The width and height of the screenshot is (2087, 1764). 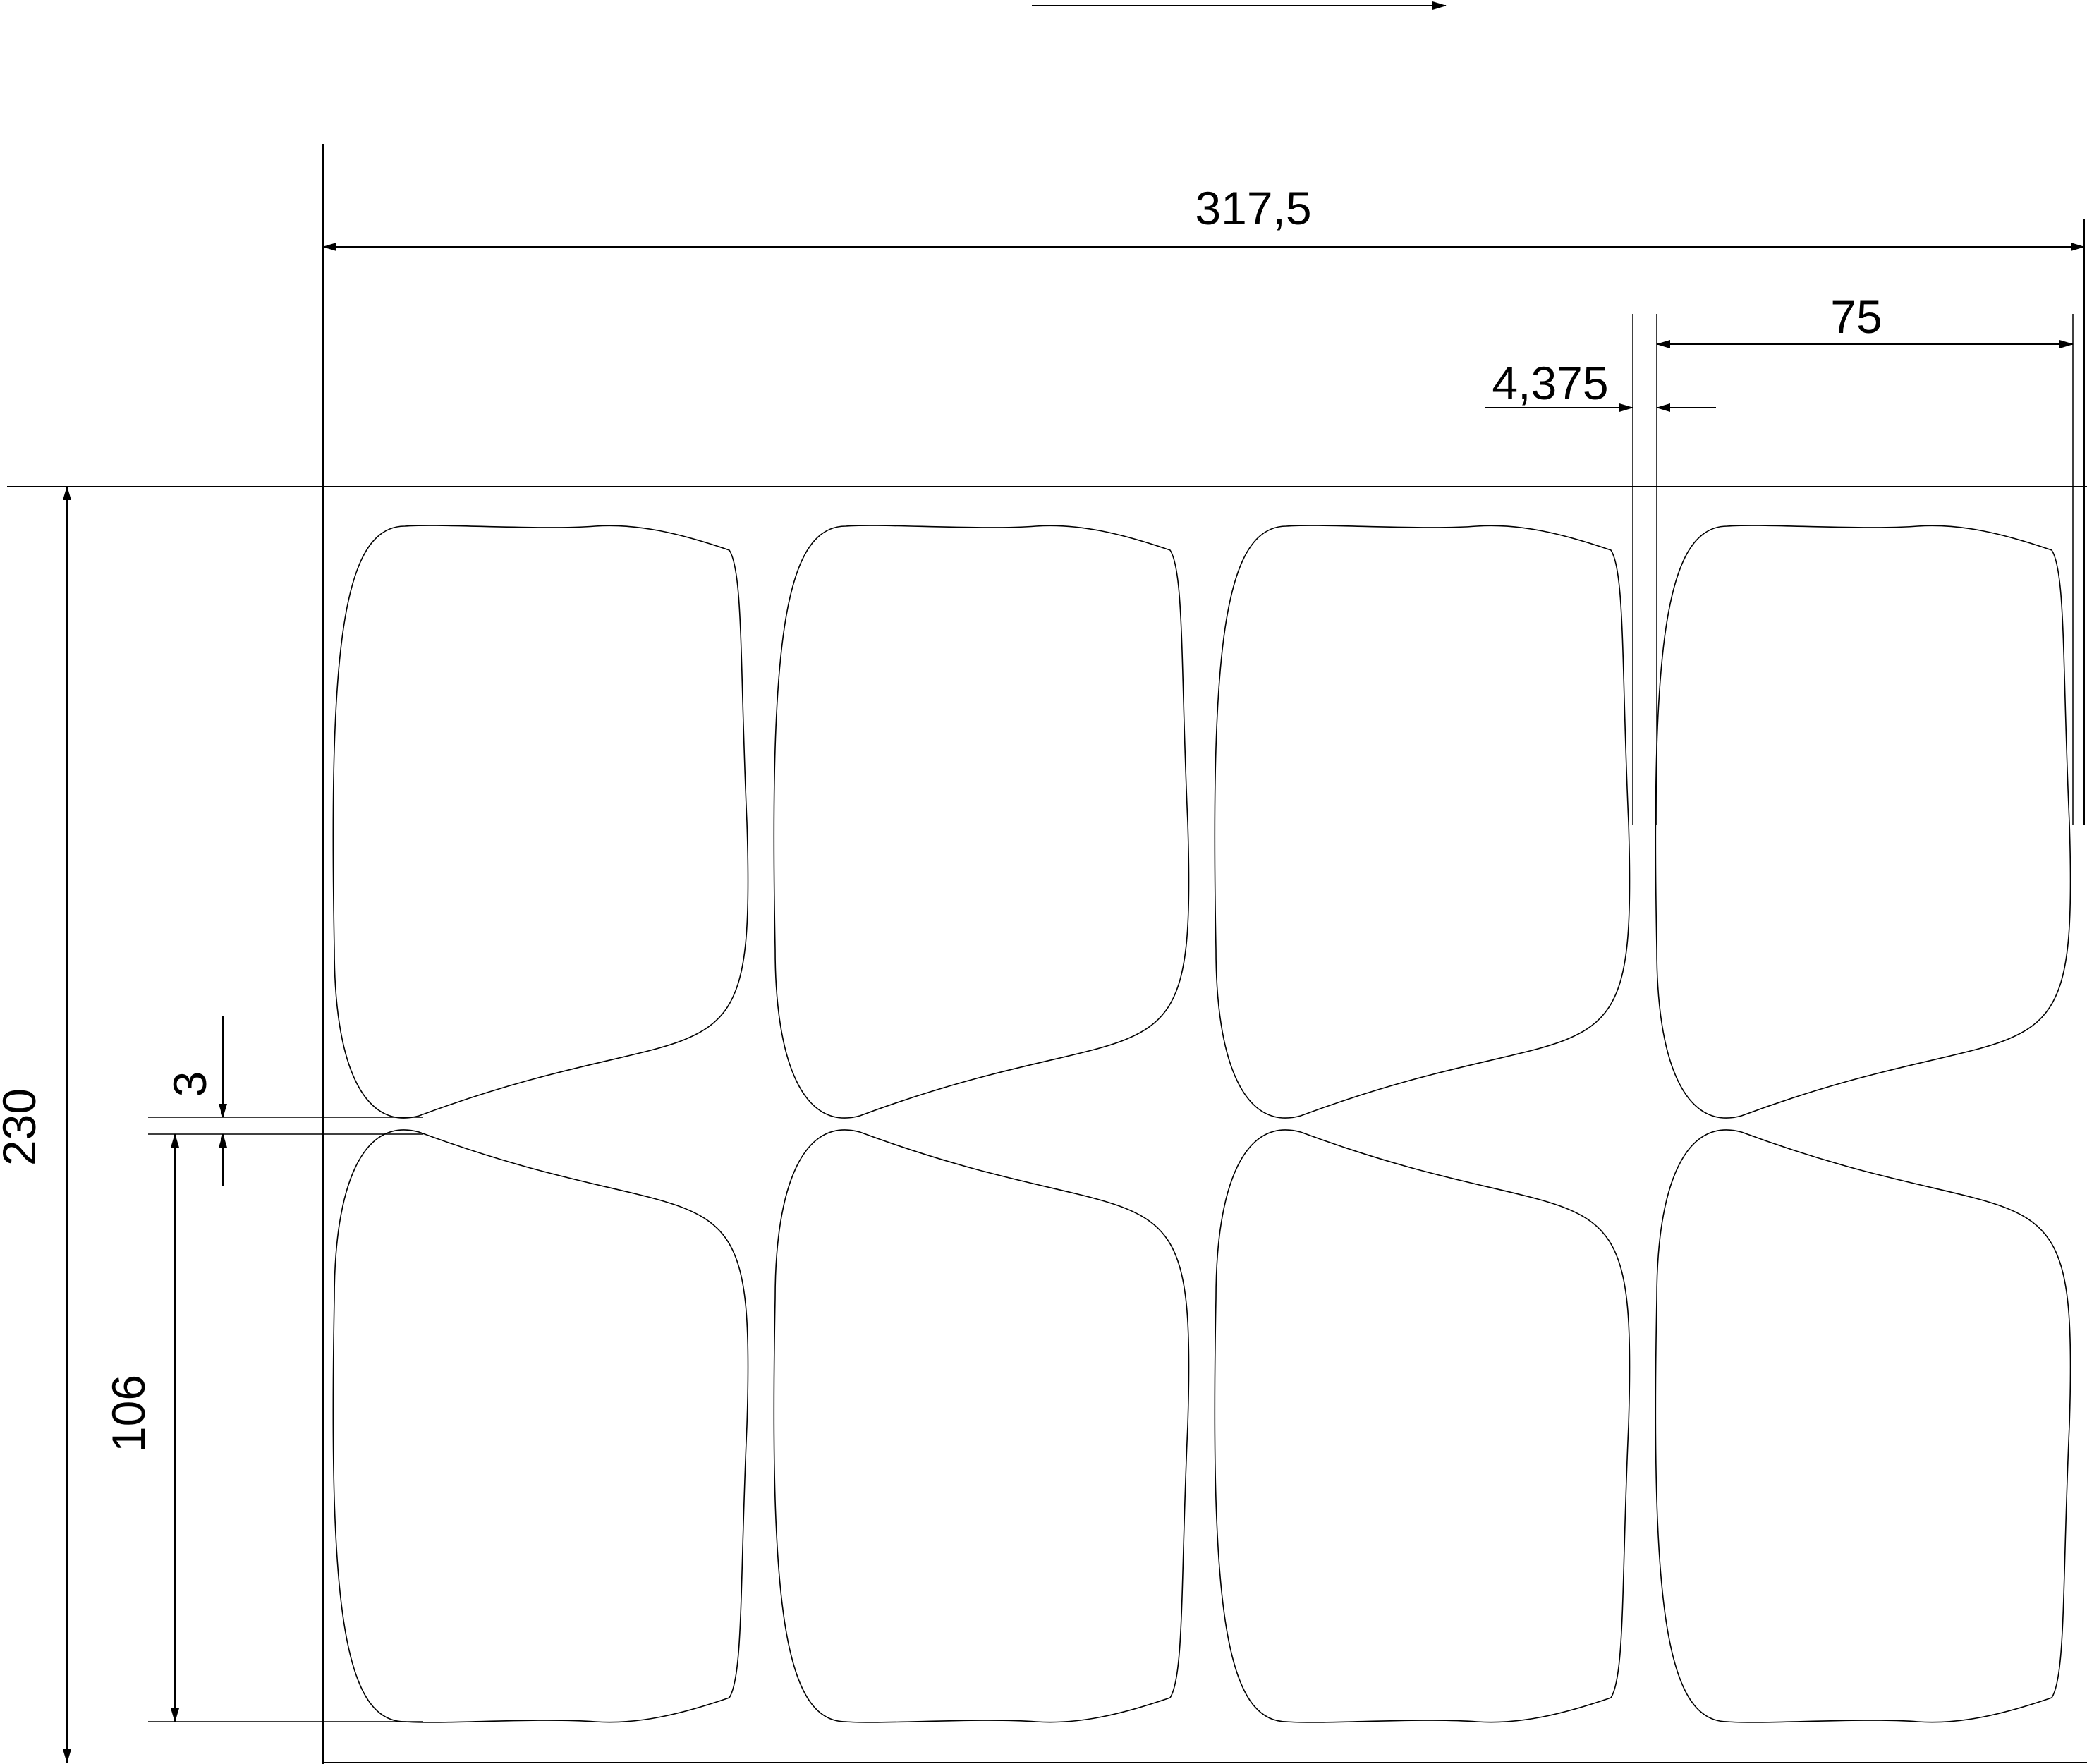 What do you see at coordinates (262, 1427) in the screenshot?
I see `label-height-dimension: 106` at bounding box center [262, 1427].